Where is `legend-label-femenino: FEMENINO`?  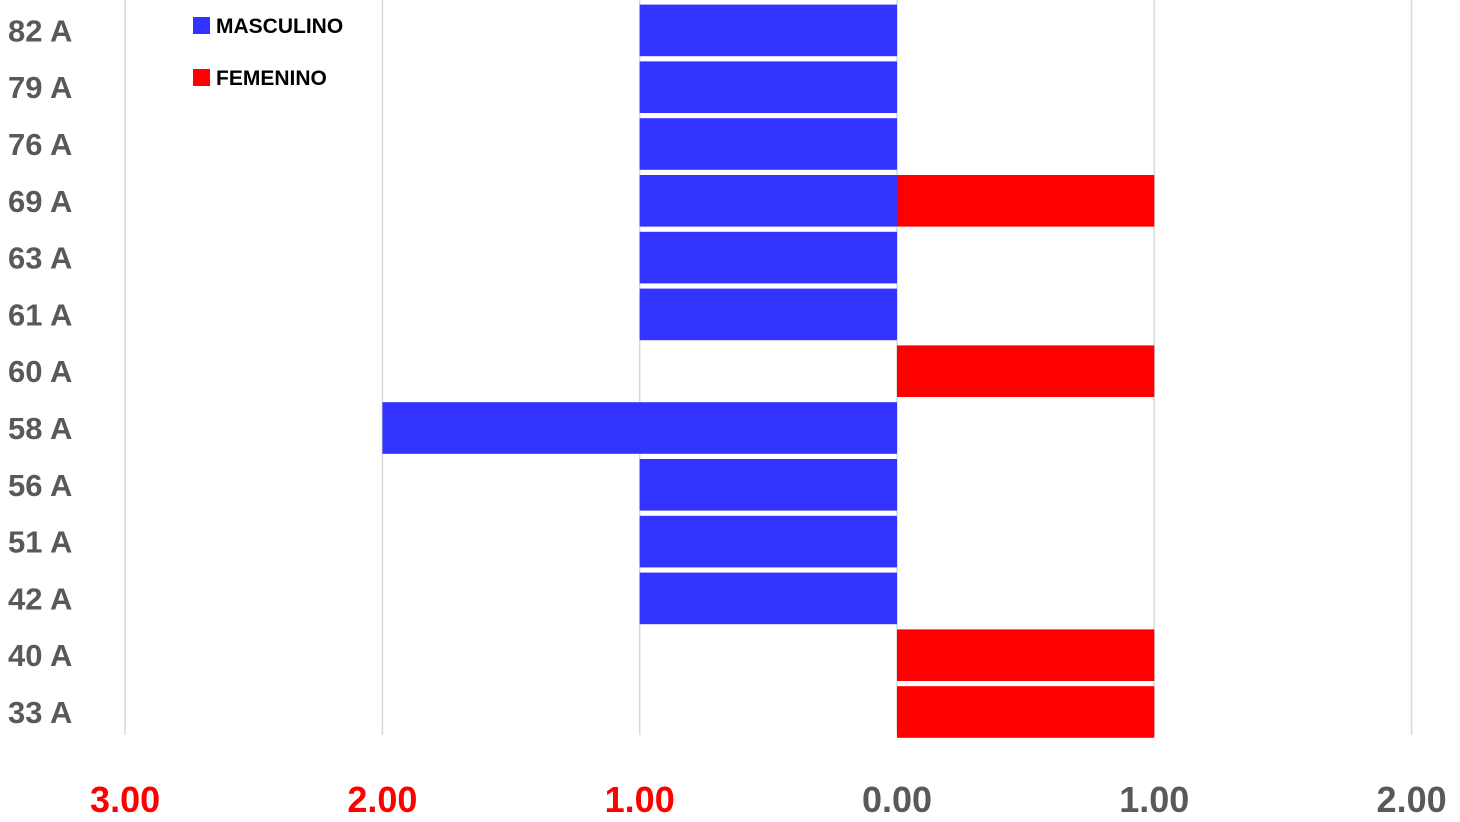
legend-label-femenino: FEMENINO is located at coordinates (271, 78).